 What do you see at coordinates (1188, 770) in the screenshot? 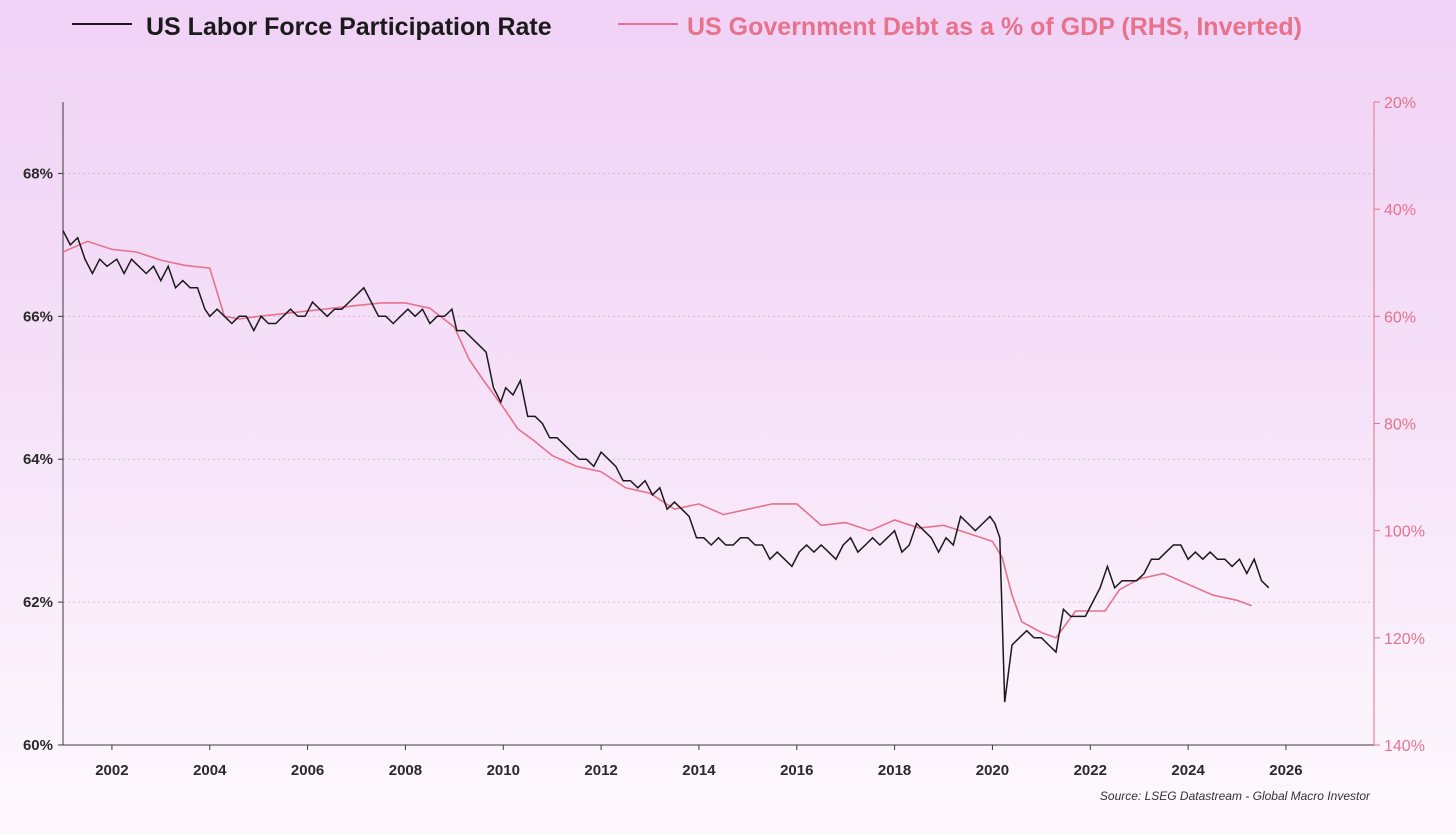
I see `x-tick-label: 2024` at bounding box center [1188, 770].